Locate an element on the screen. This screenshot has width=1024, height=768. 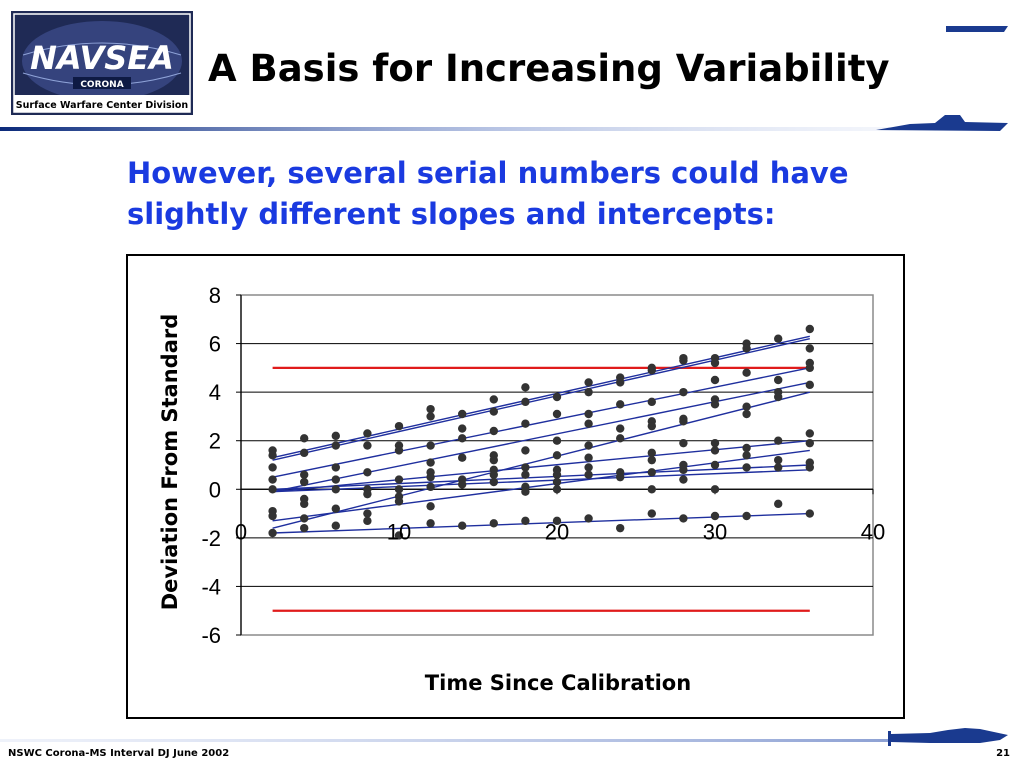
data-points is located at coordinates (541, 432).